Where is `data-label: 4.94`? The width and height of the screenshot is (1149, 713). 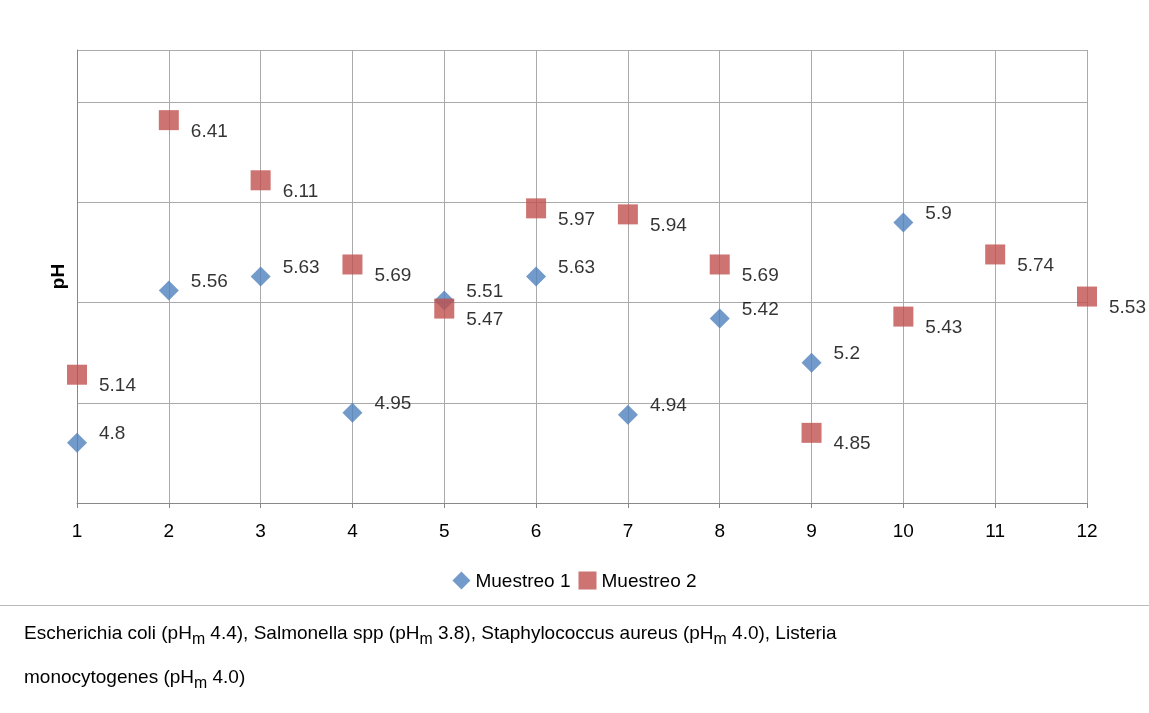 data-label: 4.94 is located at coordinates (668, 405).